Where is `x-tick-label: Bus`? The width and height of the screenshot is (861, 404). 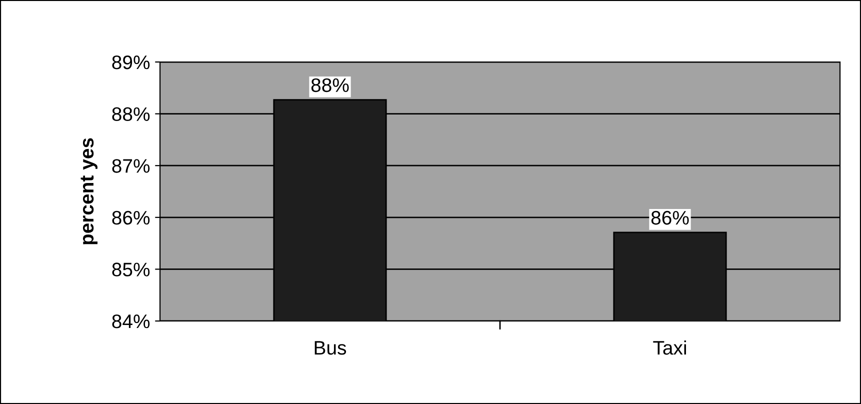
x-tick-label: Bus is located at coordinates (330, 348).